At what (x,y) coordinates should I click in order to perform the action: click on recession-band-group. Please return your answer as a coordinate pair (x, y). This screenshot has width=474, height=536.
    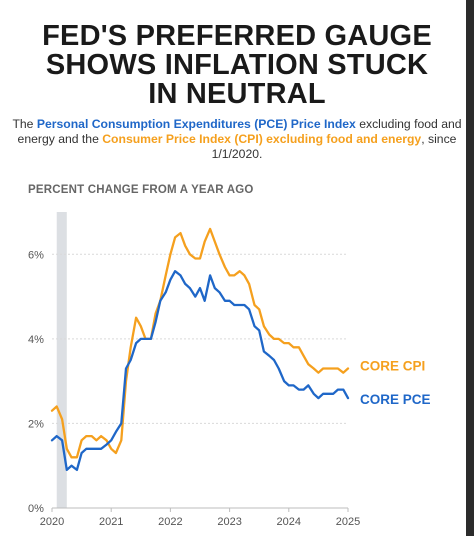
    Looking at the image, I should click on (61, 360).